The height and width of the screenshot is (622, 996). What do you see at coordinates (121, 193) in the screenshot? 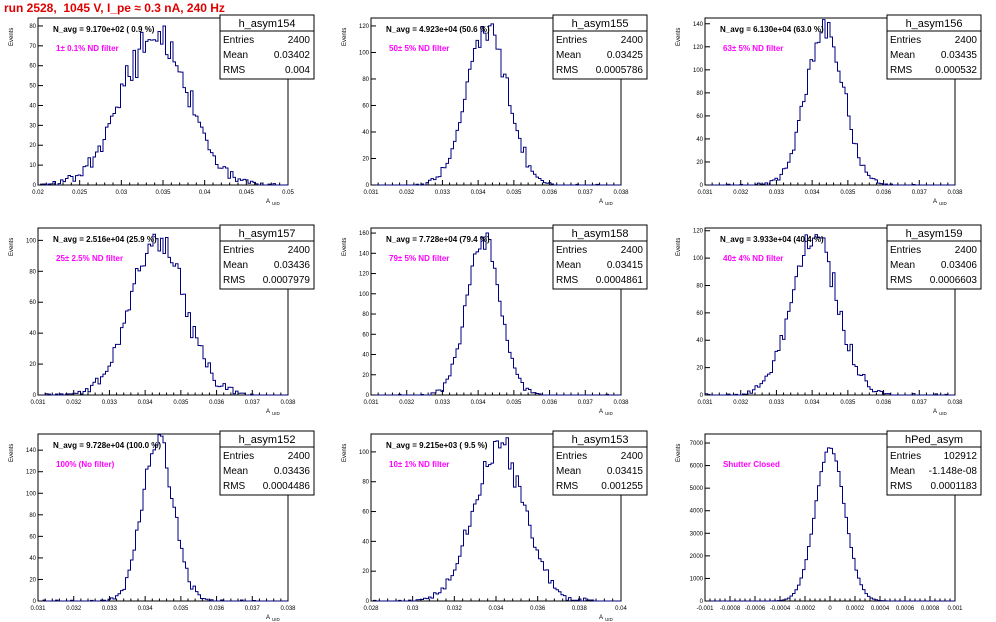
I see `x-tick-label: 0.03` at bounding box center [121, 193].